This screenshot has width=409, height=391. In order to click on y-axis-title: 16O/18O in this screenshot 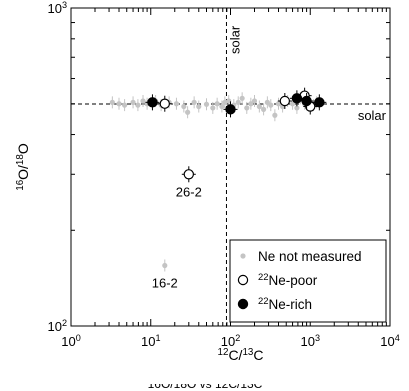, I will do `click(23, 167)`.